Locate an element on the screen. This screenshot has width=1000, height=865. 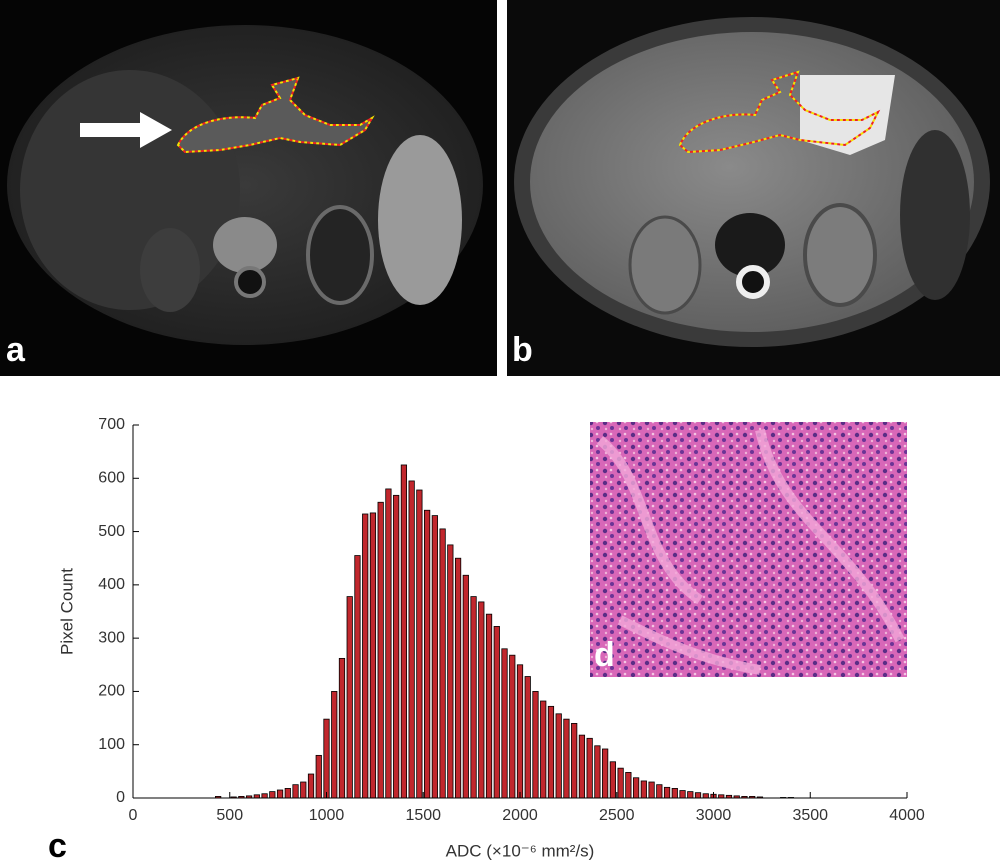
y-tick-label: 500 is located at coordinates (111, 531).